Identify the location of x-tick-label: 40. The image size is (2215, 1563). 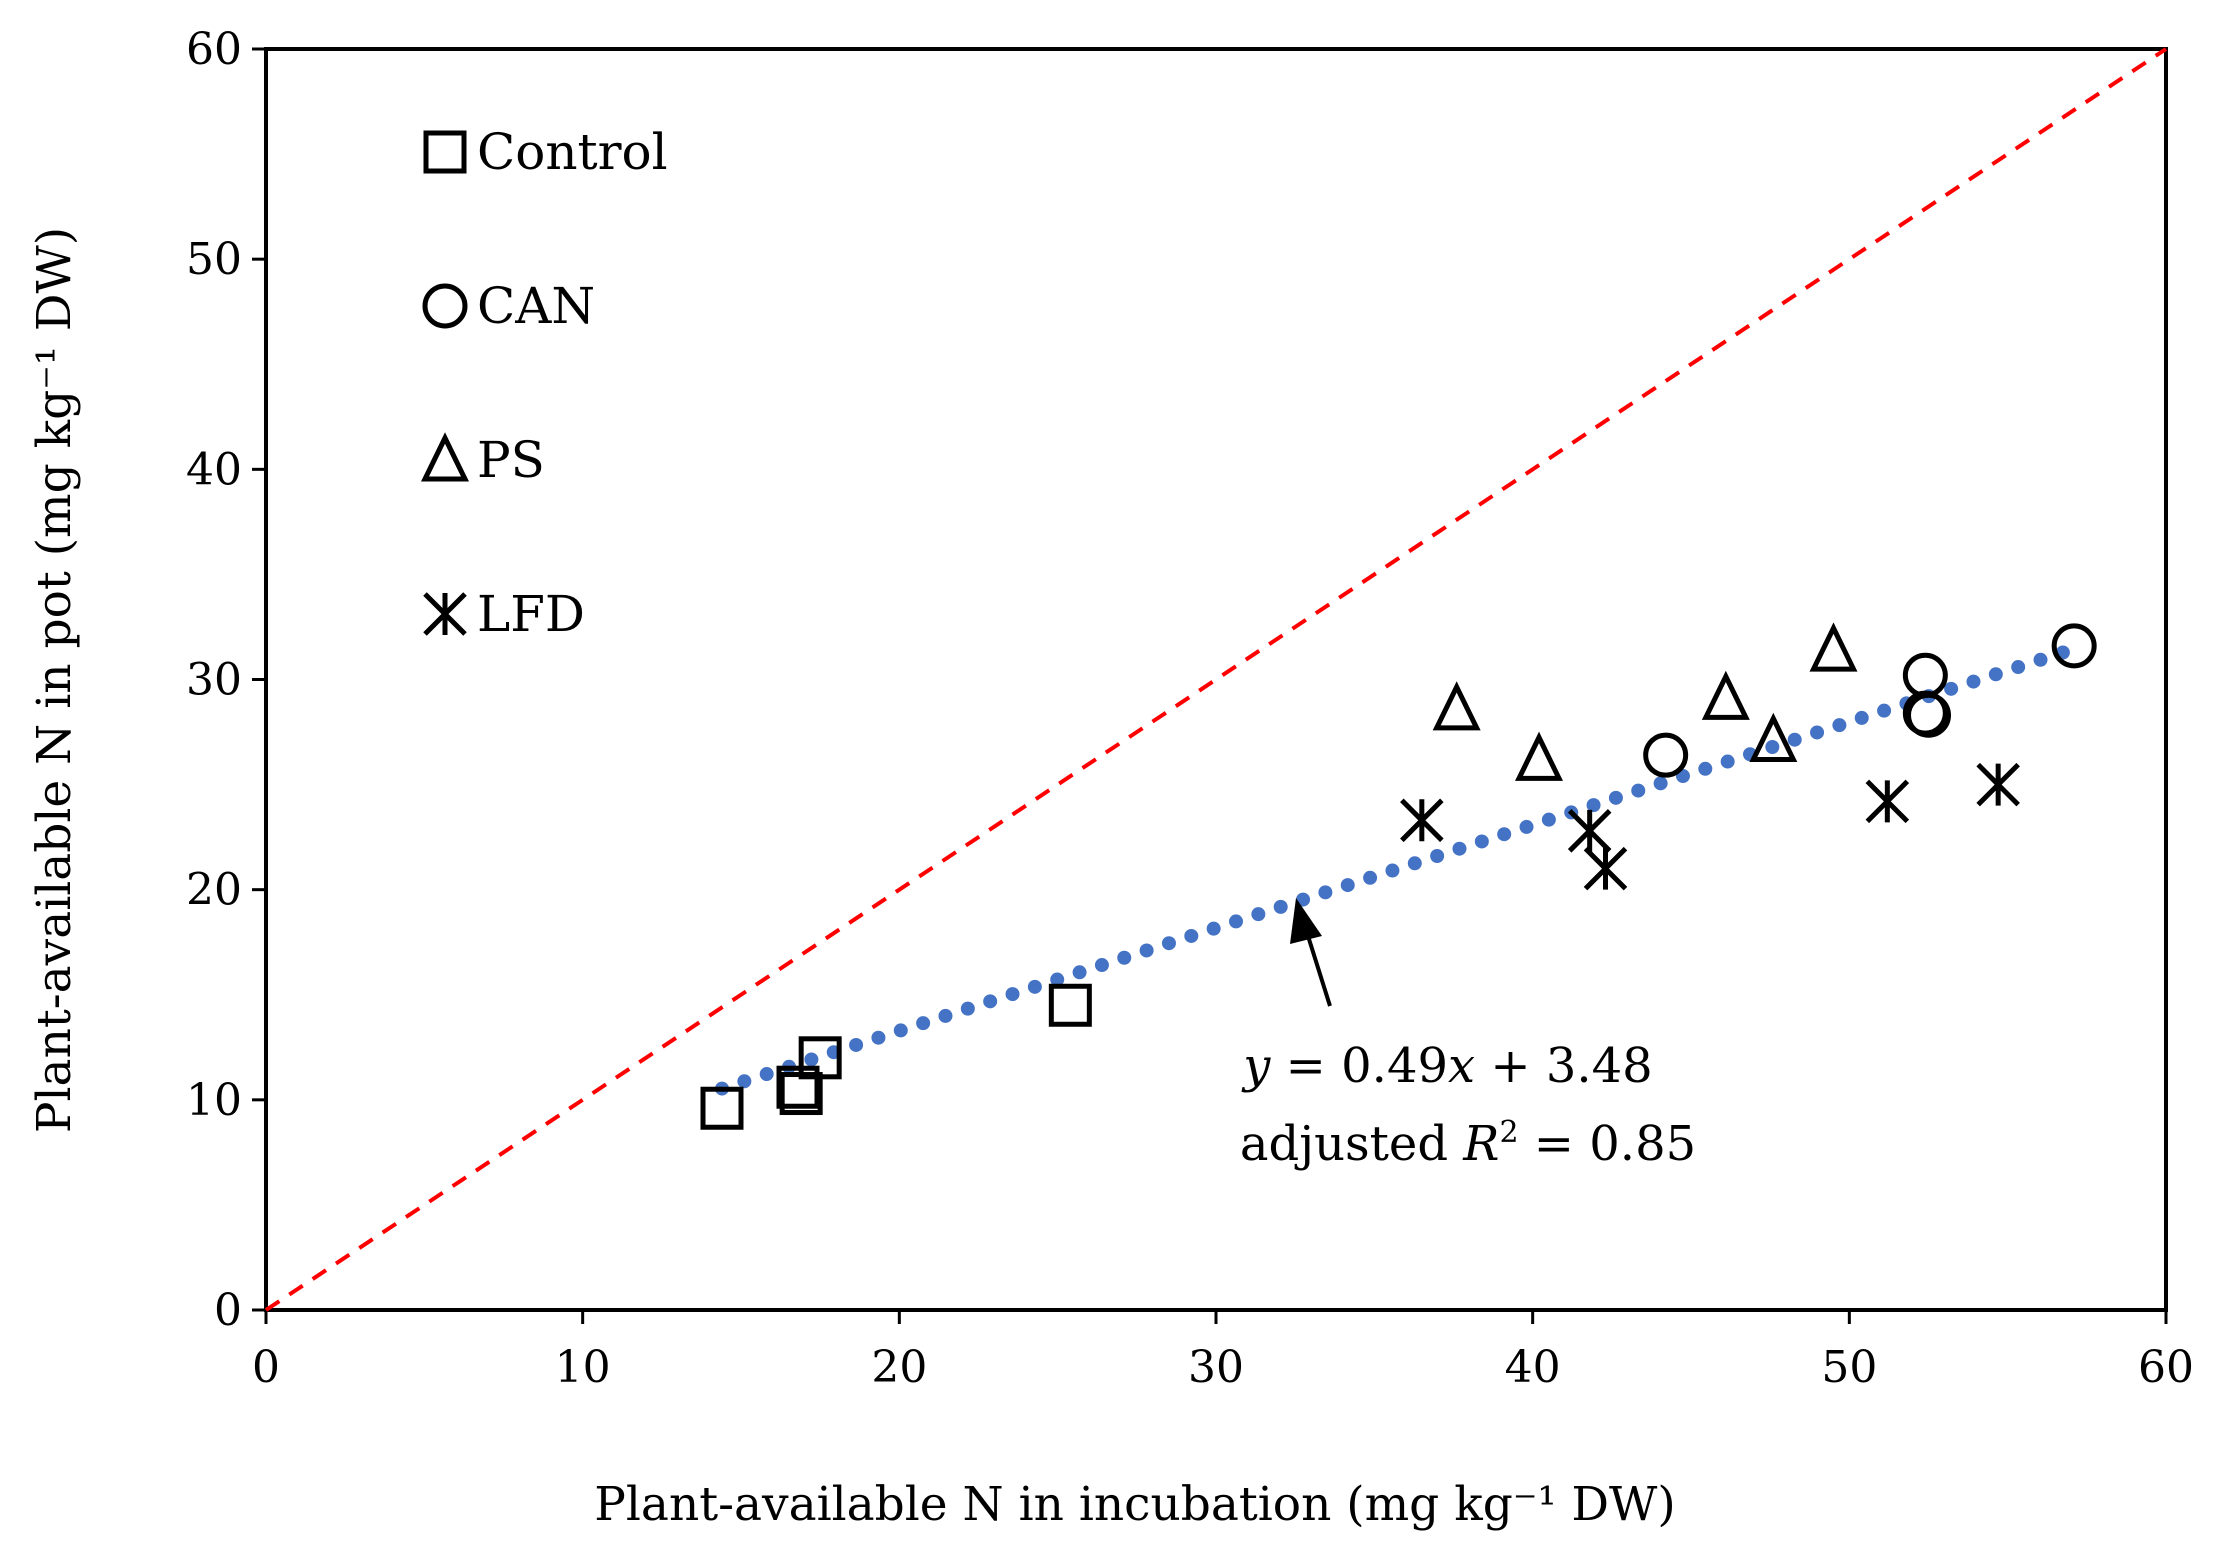
(1533, 1367).